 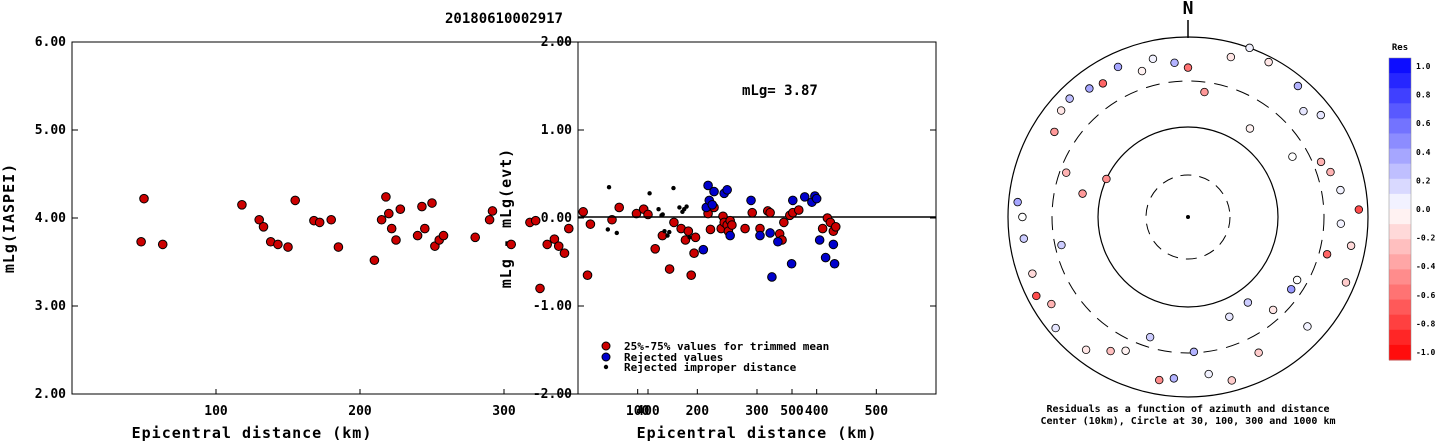 What do you see at coordinates (757, 411) in the screenshot?
I see `x-tick-label: 300` at bounding box center [757, 411].